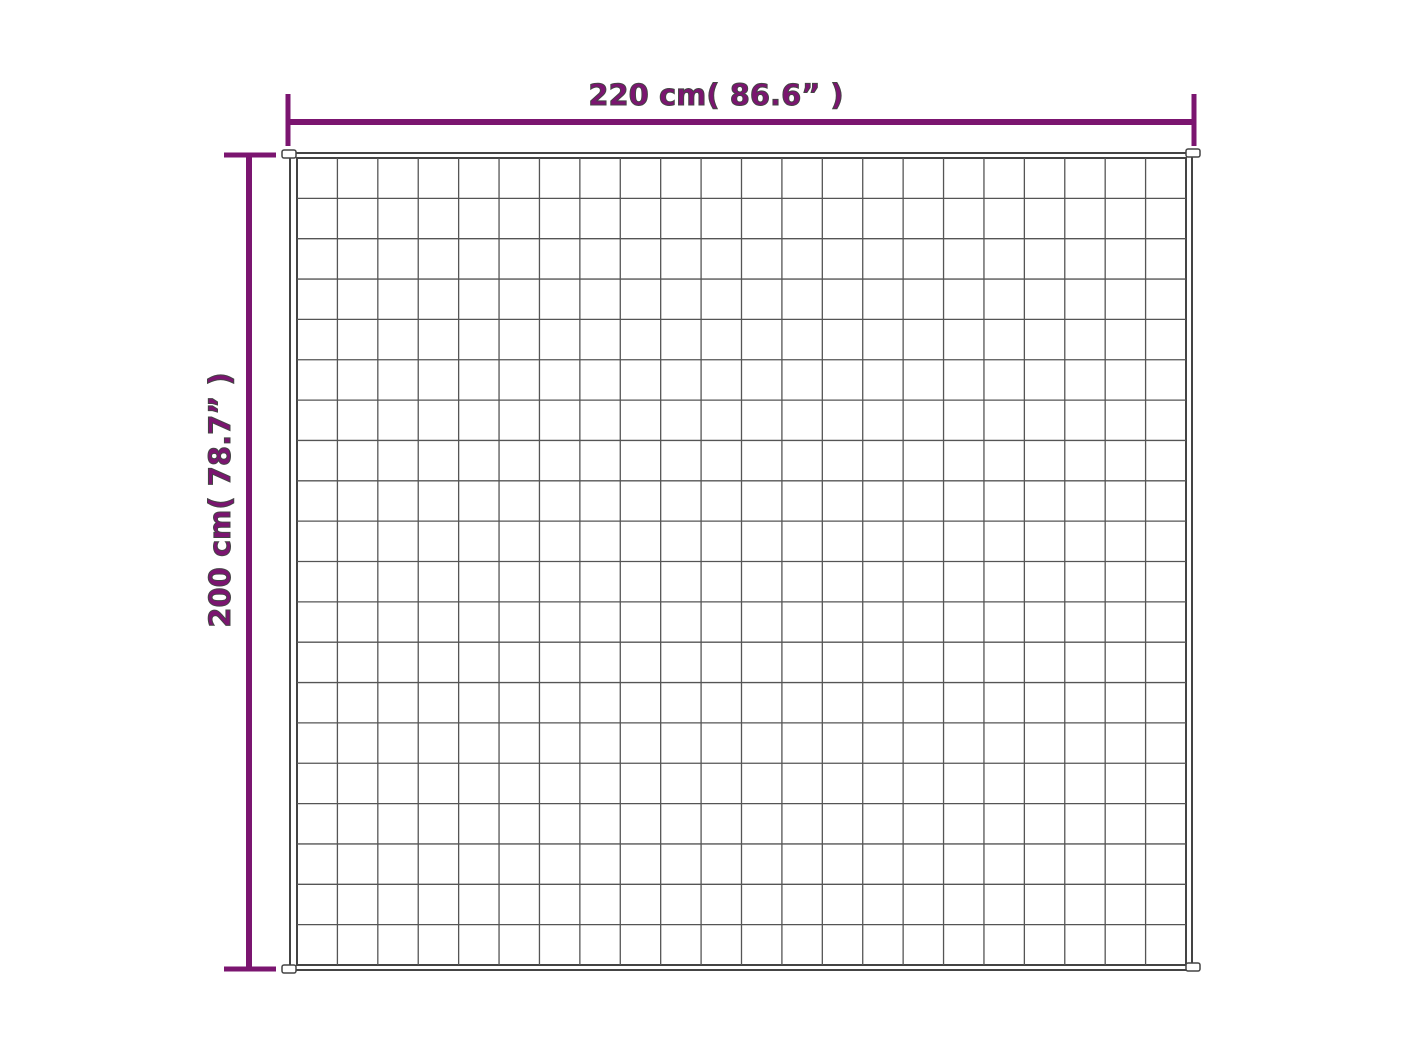 The width and height of the screenshot is (1408, 1056). I want to click on corner-tab-bottom-left, so click(289, 969).